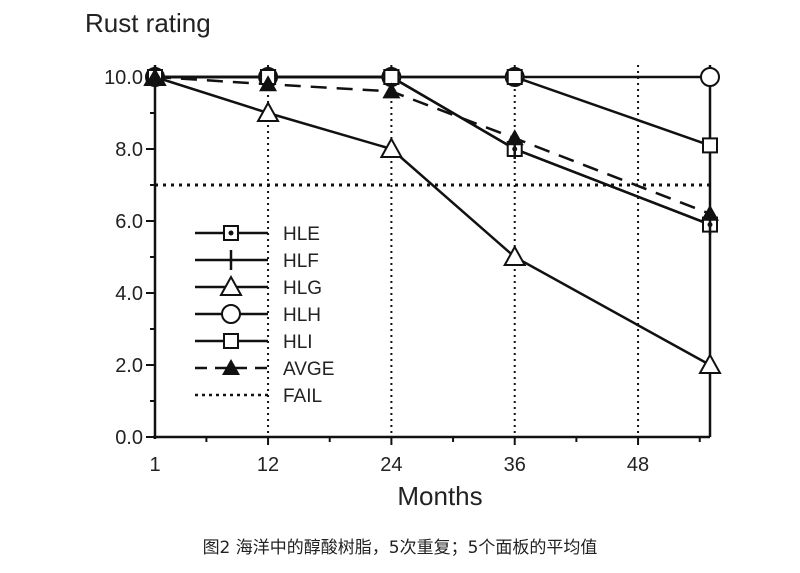  I want to click on legend-marker-avge, so click(231, 367).